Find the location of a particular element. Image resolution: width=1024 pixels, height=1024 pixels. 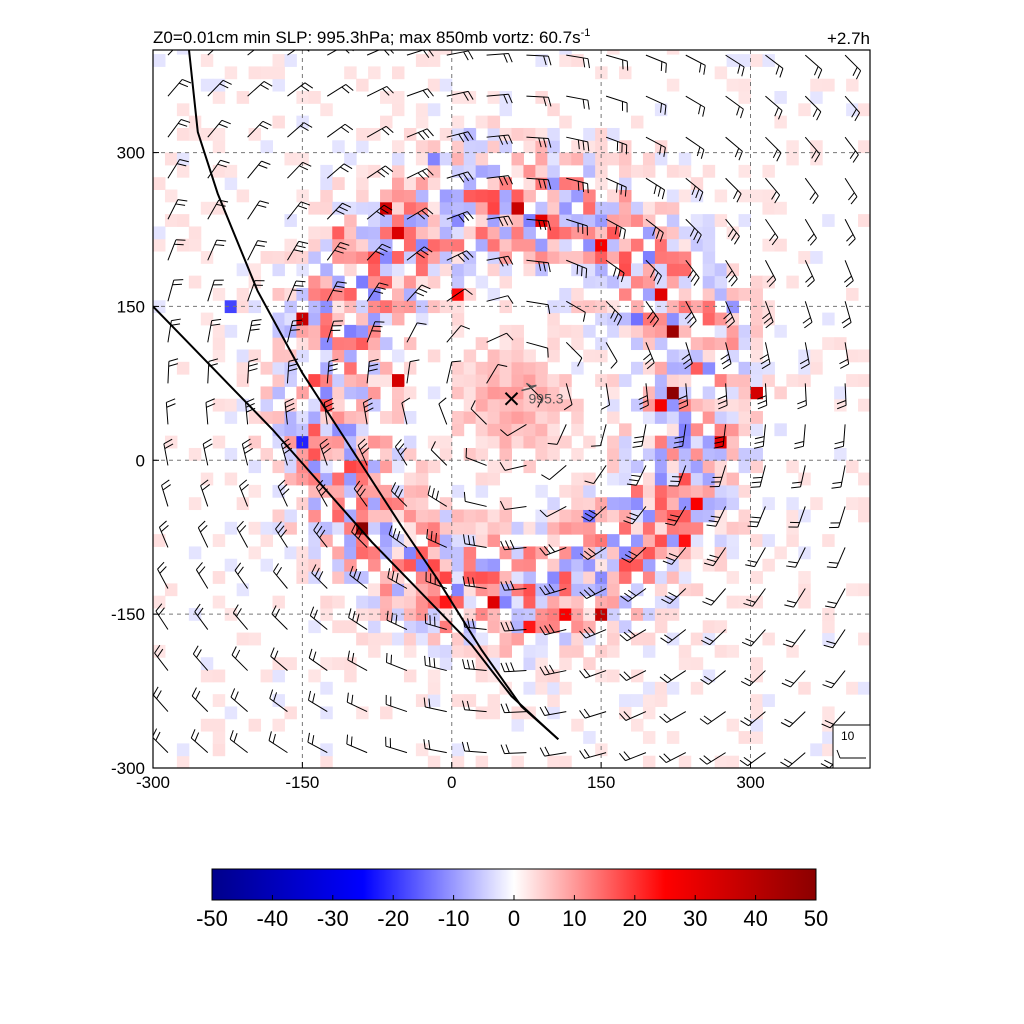

y-tick-label-1: -150 is located at coordinates (128, 614).